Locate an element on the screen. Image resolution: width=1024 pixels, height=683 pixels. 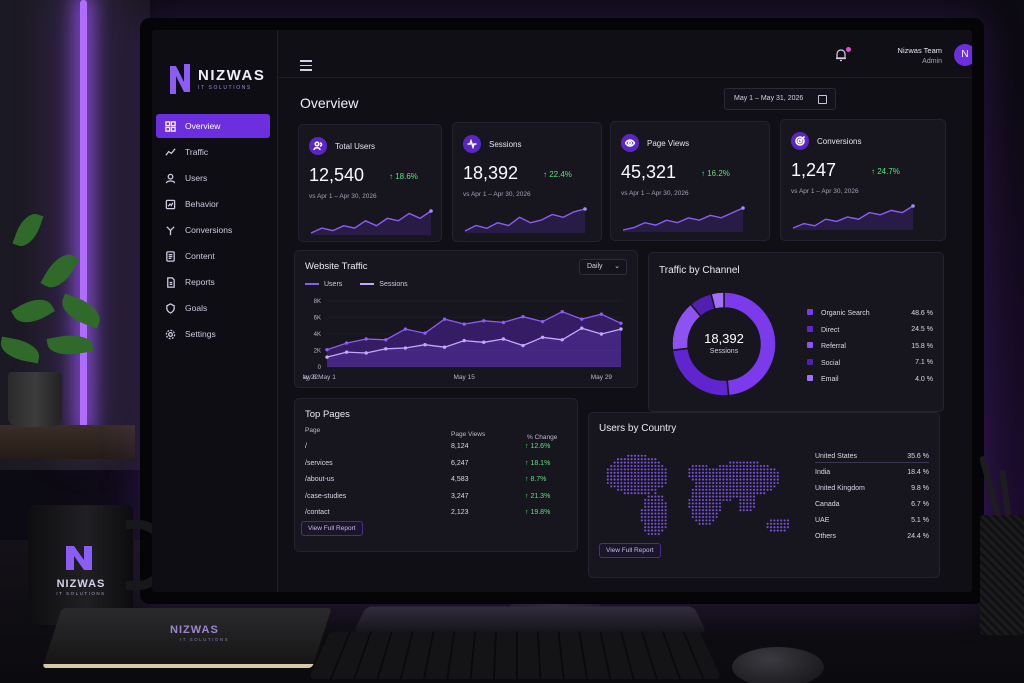
brand-logo: NIZWAS IT SOLUTIONS is located at coordinates (216, 79).